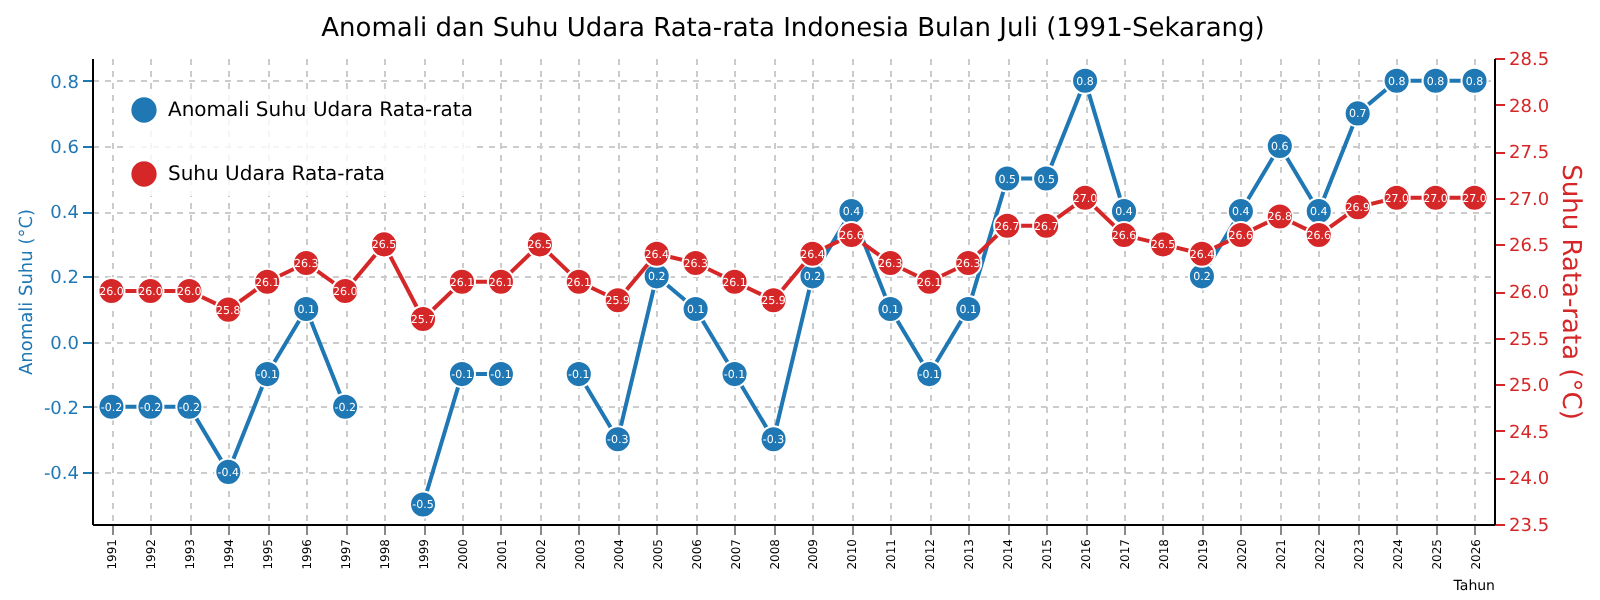 The image size is (1600, 600). I want to click on y2-tick-label: 24.5, so click(1529, 433).